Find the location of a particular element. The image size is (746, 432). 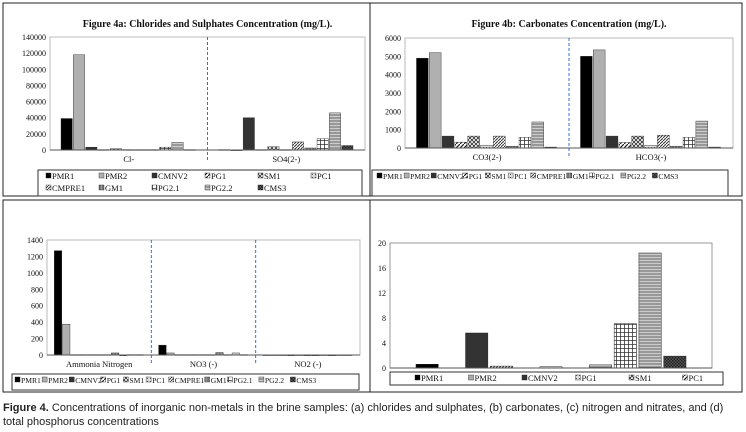

y-tick-label: 800 is located at coordinates (37, 289).